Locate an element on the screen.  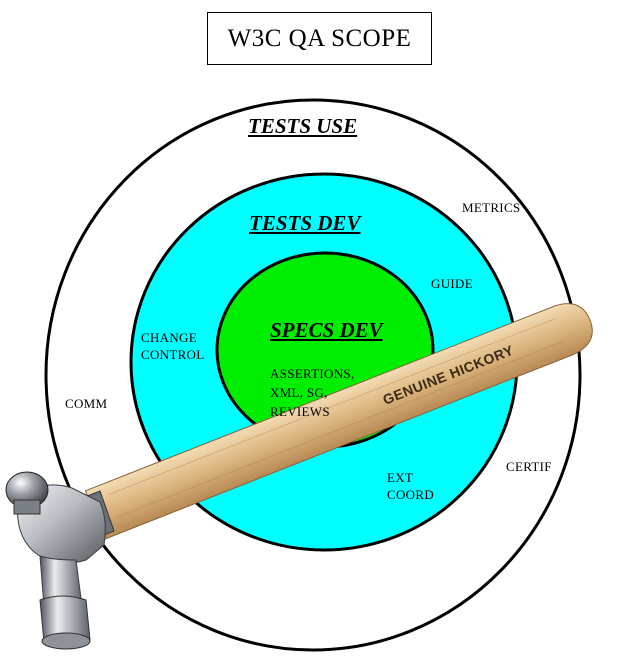
label-xml-sg: XML, SG, is located at coordinates (299, 392).